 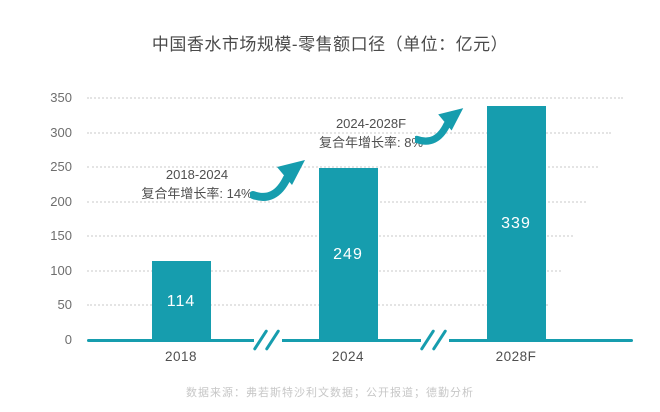 I want to click on y-tick-label: 0, so click(x=68, y=339).